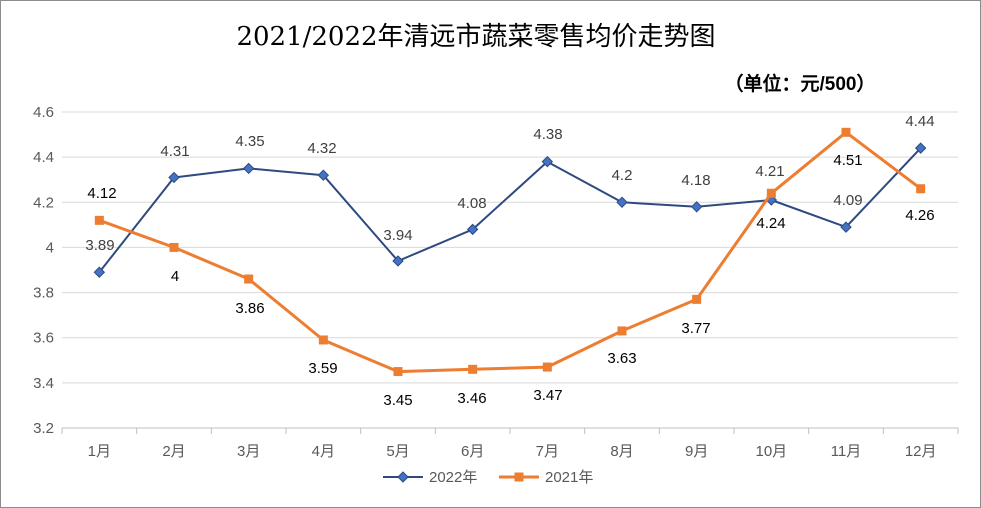  I want to click on x-tick-label: 1月, so click(99, 451).